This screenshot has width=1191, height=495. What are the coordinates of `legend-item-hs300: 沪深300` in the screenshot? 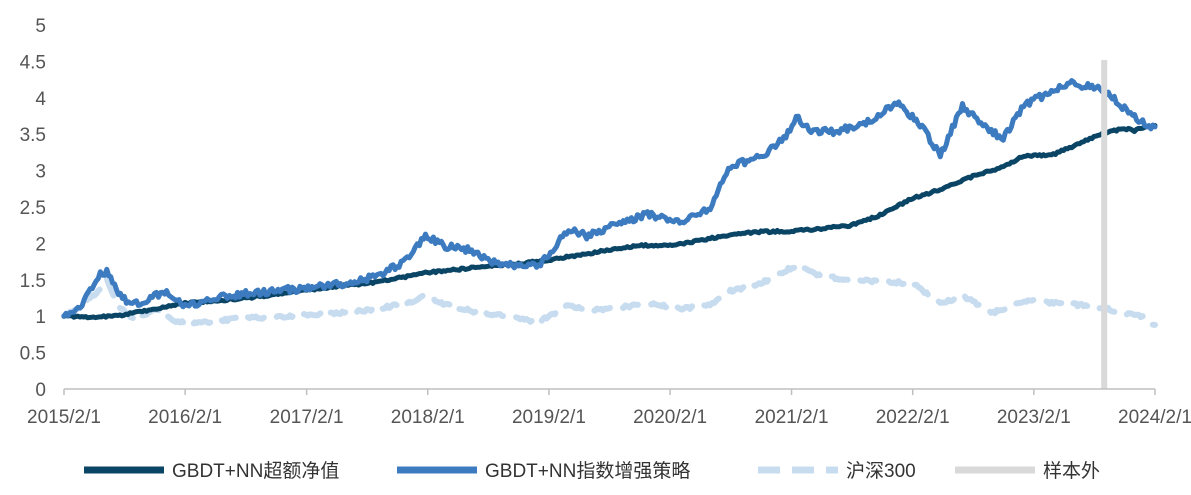 It's located at (837, 471).